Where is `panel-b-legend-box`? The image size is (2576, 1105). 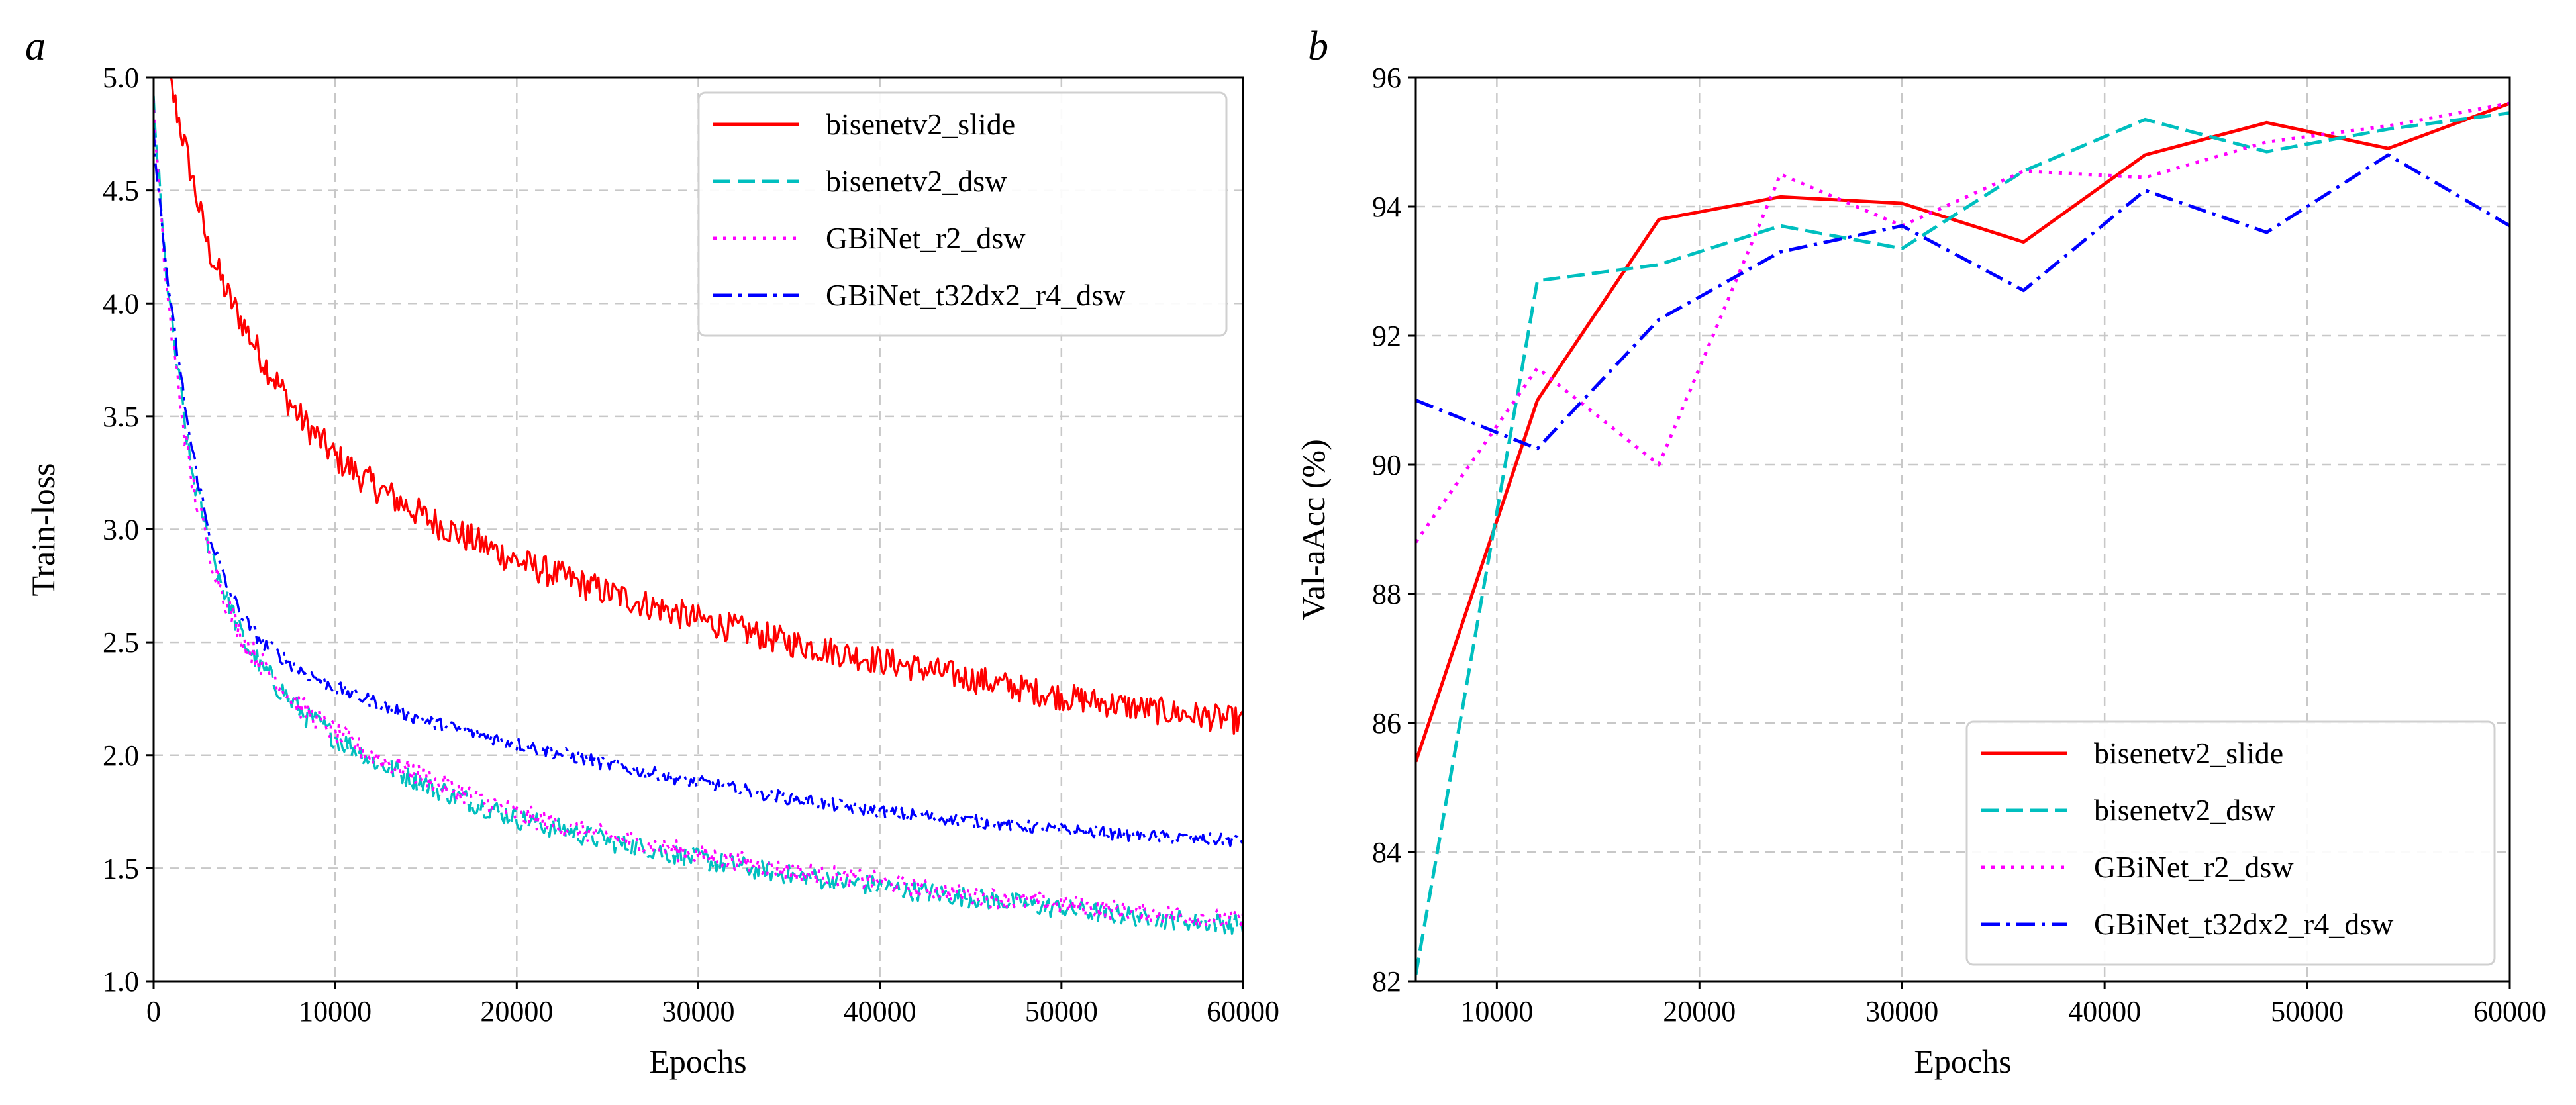
panel-b-legend-box is located at coordinates (2230, 843).